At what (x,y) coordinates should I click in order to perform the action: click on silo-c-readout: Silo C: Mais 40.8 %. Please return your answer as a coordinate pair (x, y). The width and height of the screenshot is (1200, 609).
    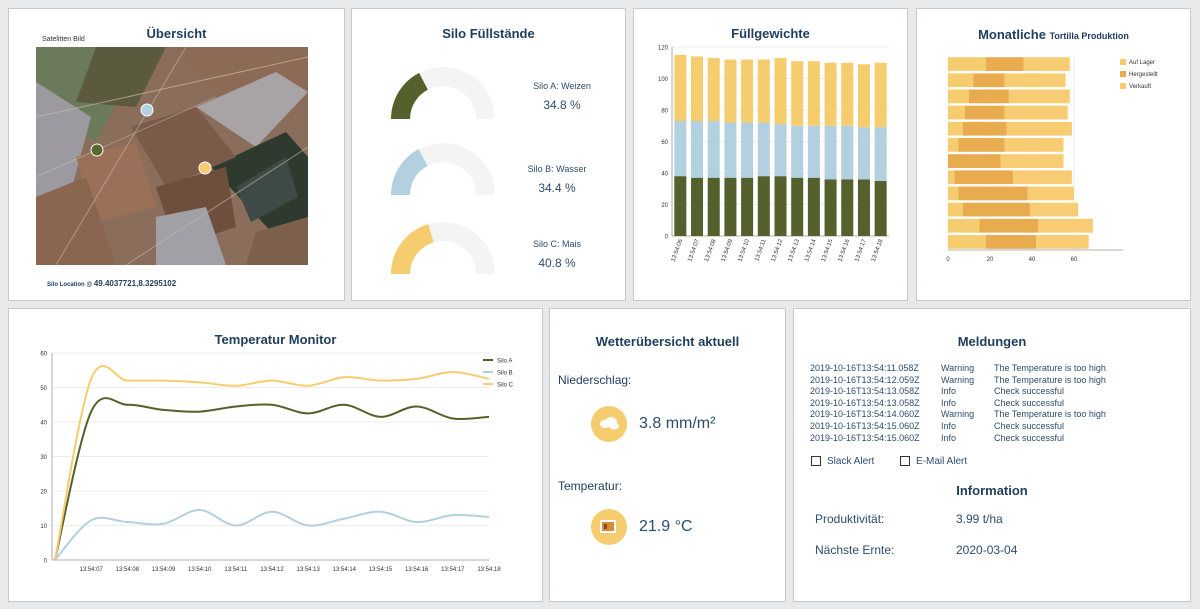
    Looking at the image, I should click on (557, 254).